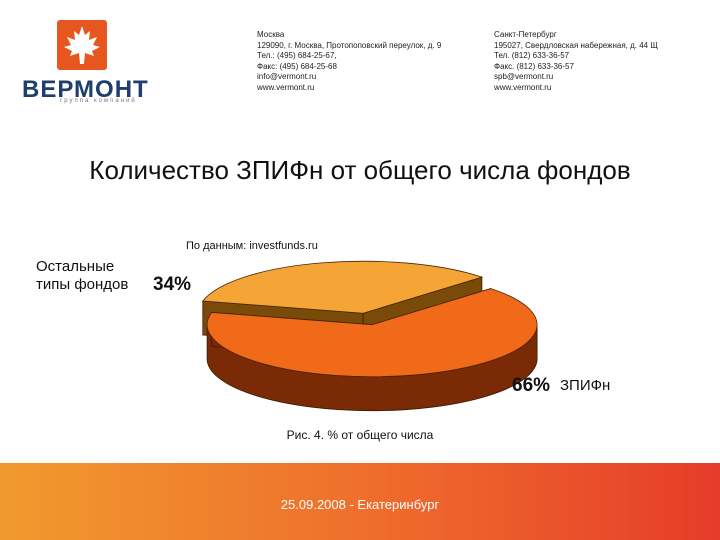 The image size is (720, 540). Describe the element at coordinates (343, 287) in the screenshot. I see `pie-slice-other-top` at that location.